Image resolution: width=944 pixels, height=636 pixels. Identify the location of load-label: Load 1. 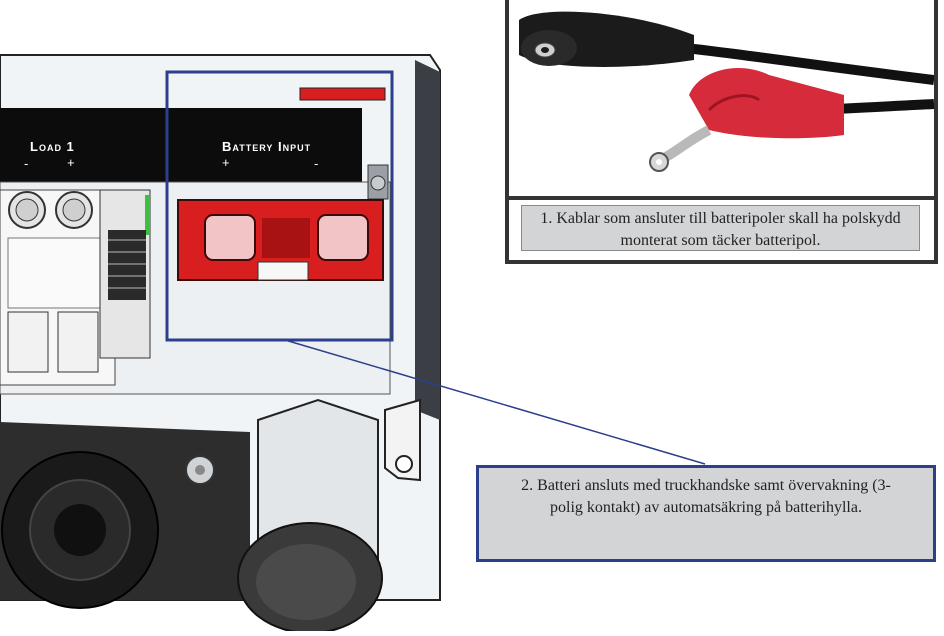
(52, 146).